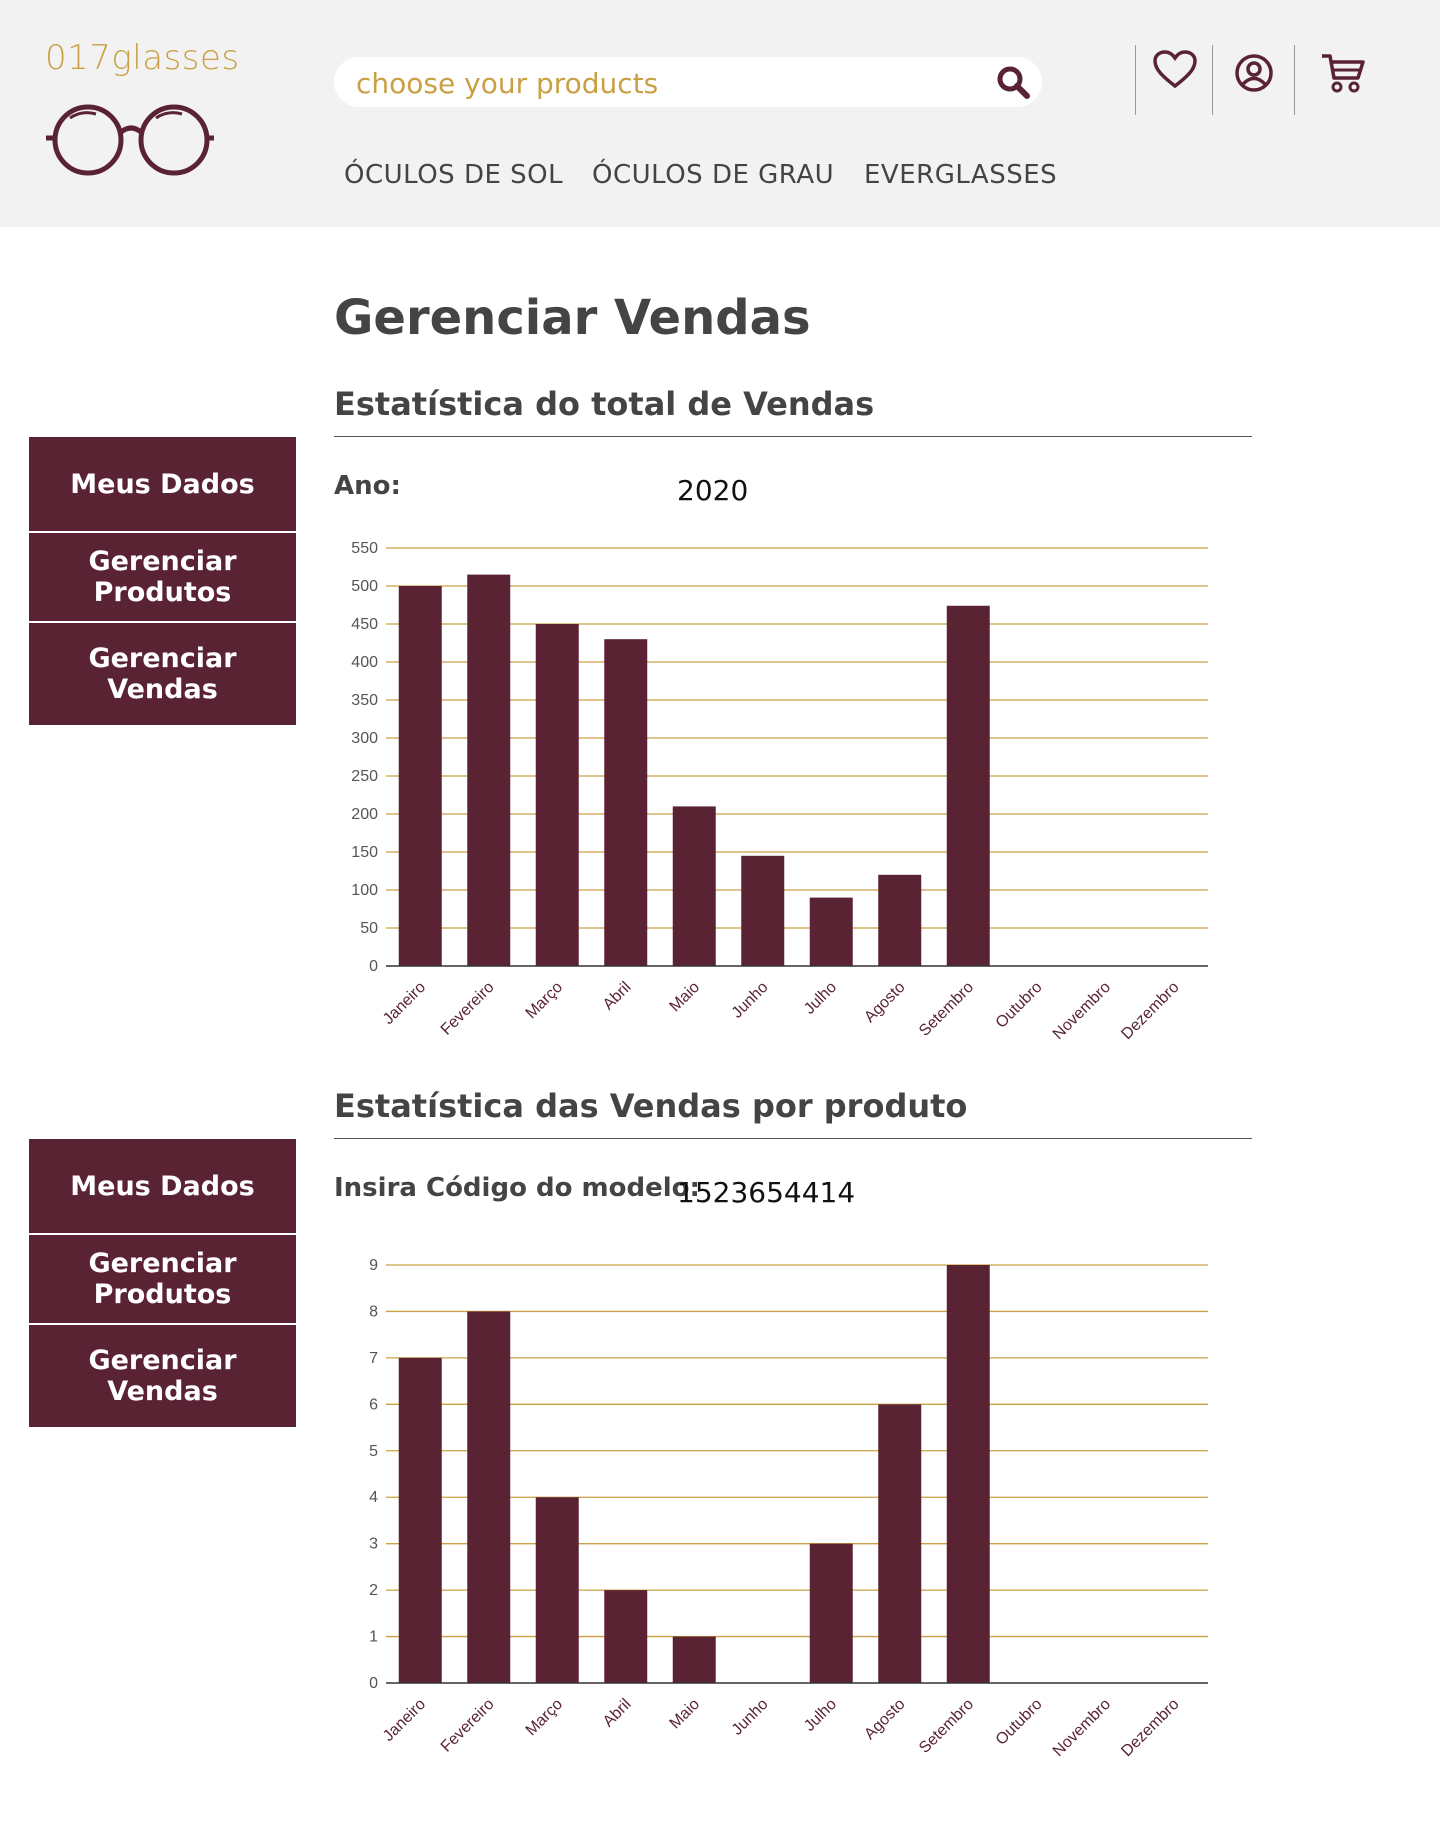 The image size is (1440, 1844). What do you see at coordinates (364, 852) in the screenshot?
I see `y-tick-label: 150` at bounding box center [364, 852].